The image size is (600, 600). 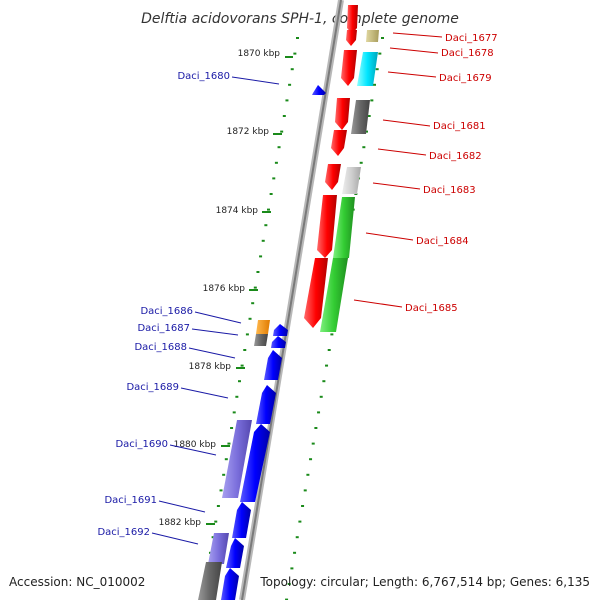 What do you see at coordinates (459, 126) in the screenshot?
I see `gene-label: Daci_1681` at bounding box center [459, 126].